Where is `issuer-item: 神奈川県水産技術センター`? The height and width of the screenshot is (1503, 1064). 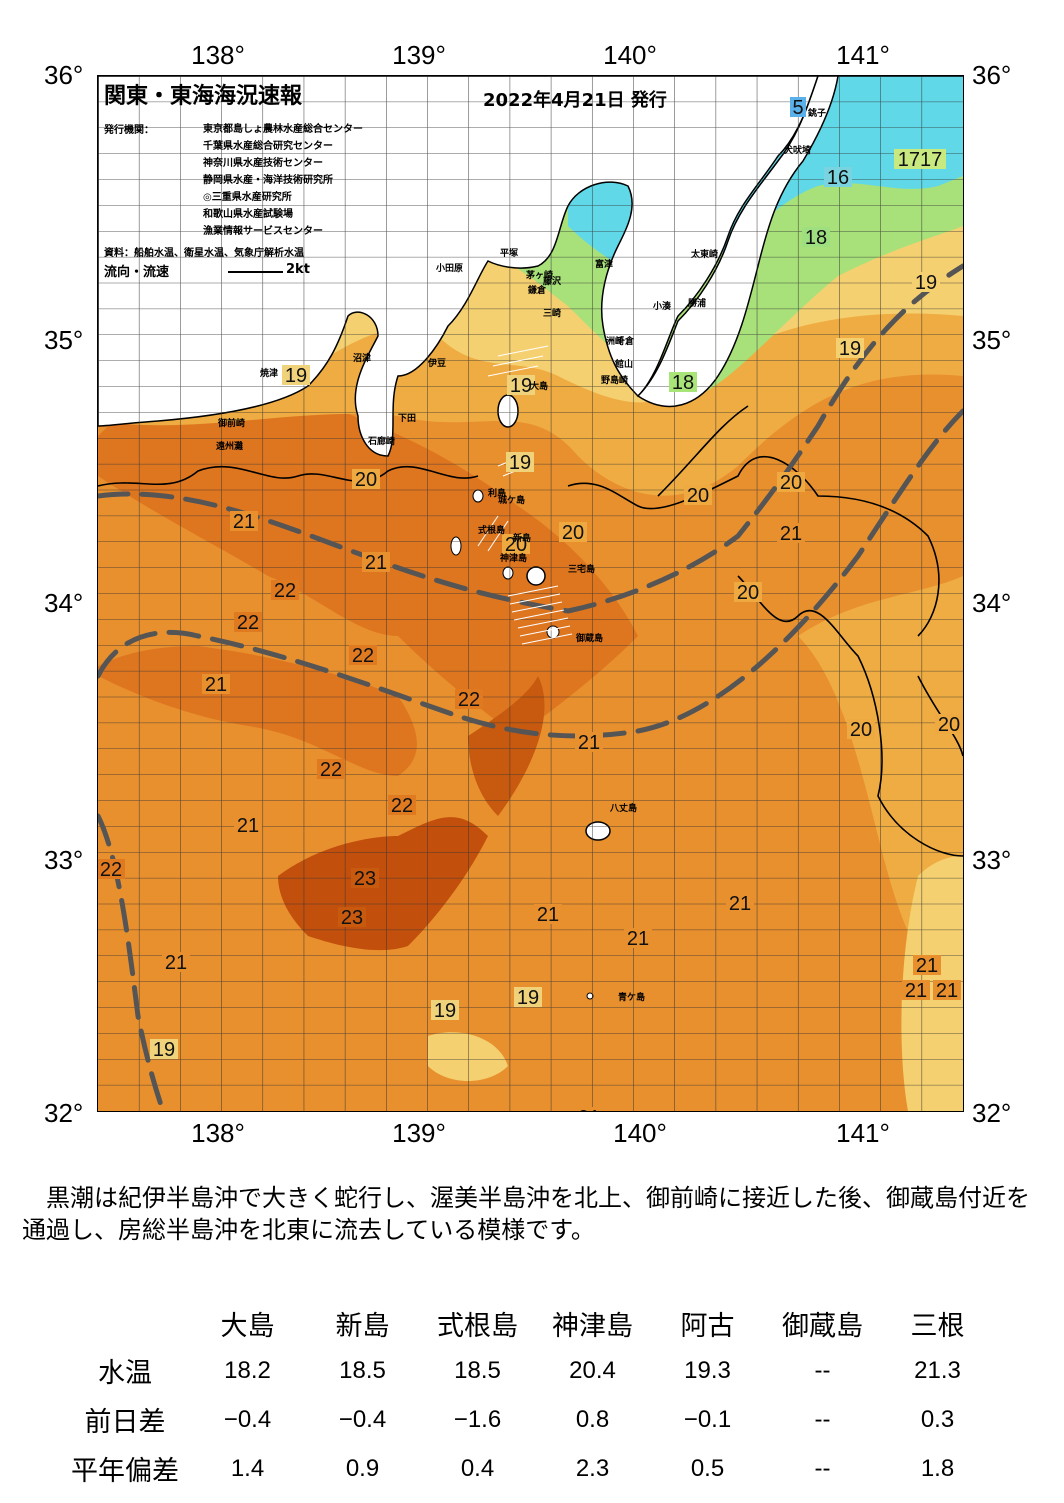
issuer-item: 神奈川県水産技術センター is located at coordinates (263, 163).